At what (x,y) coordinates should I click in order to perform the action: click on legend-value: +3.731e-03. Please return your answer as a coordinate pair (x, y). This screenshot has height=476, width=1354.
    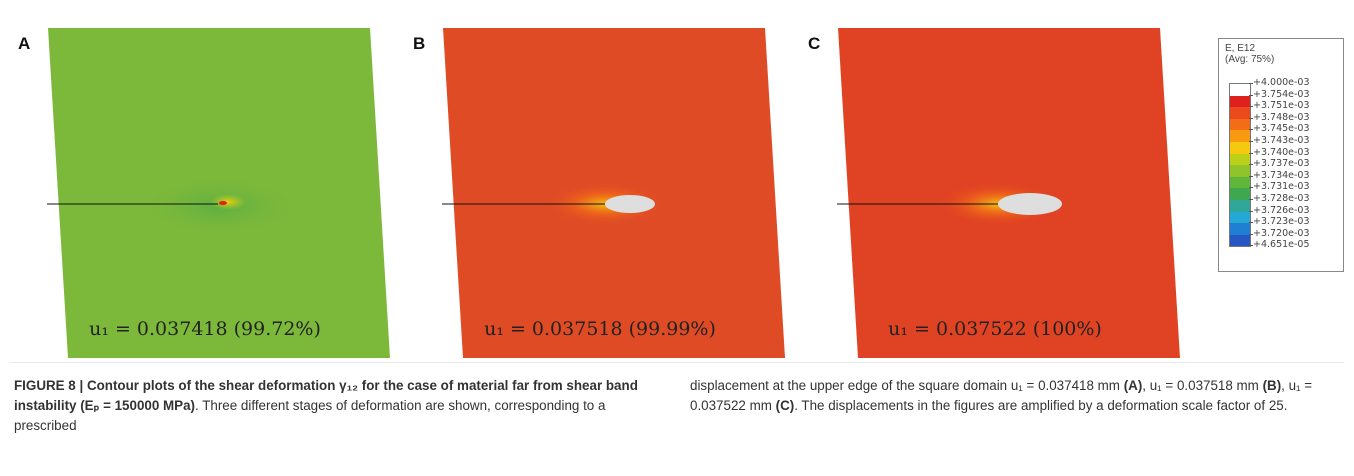
    Looking at the image, I should click on (1281, 187).